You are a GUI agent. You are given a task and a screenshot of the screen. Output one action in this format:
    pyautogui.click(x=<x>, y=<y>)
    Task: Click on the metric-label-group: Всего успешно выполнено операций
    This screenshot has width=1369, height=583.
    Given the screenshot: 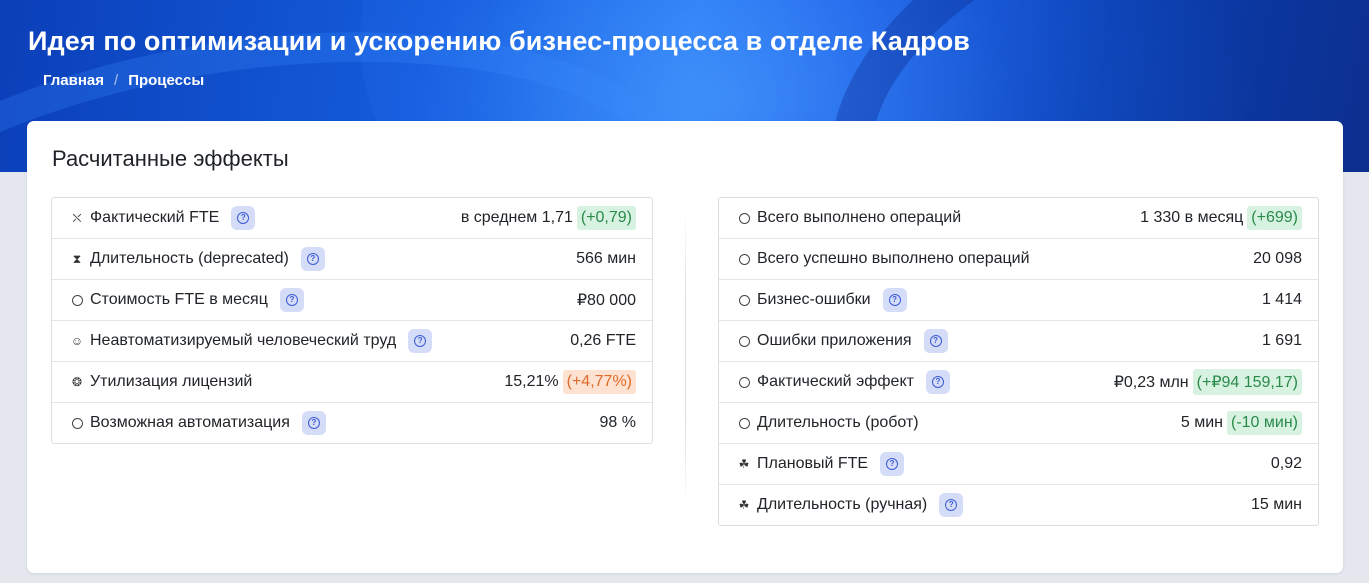 What is the action you would take?
    pyautogui.click(x=883, y=259)
    